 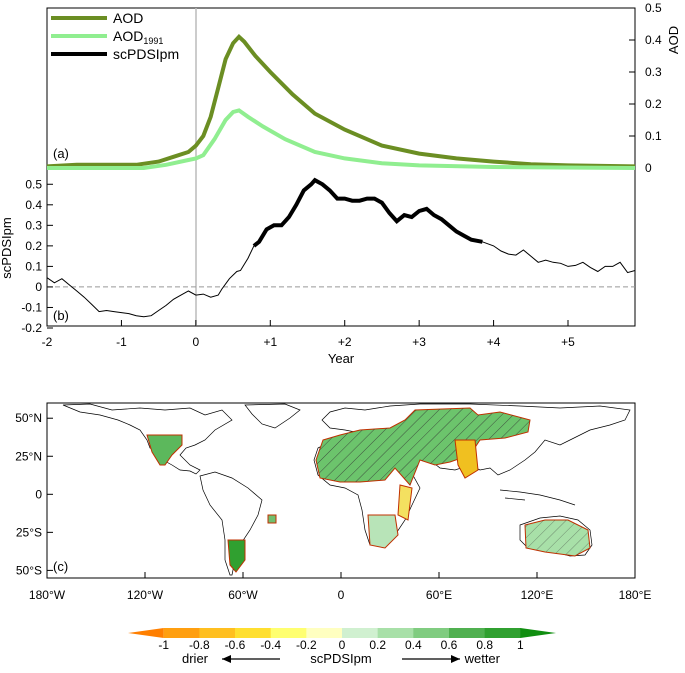 What do you see at coordinates (653, 8) in the screenshot?
I see `aod-tick-label-5: 0.5` at bounding box center [653, 8].